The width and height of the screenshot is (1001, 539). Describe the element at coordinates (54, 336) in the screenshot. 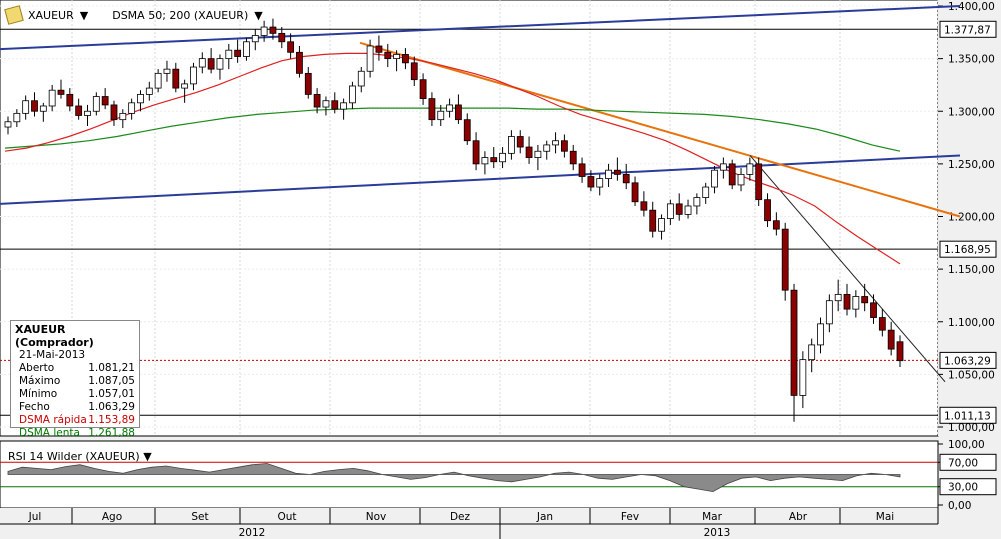

I see `info-title: XAUEUR (Comprador)` at that location.